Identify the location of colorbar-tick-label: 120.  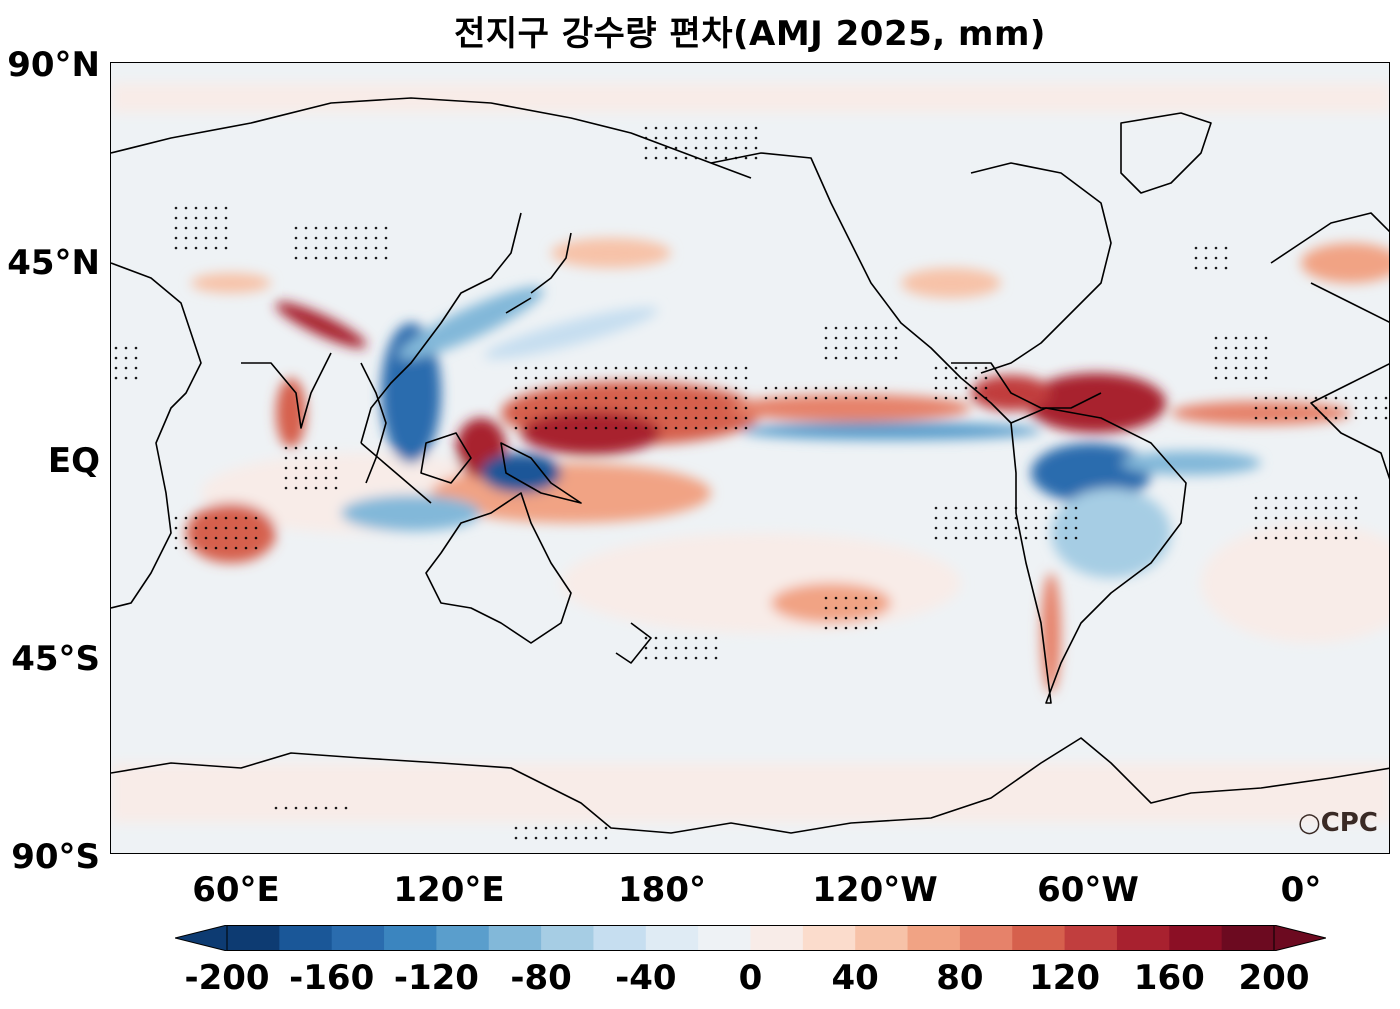
(1065, 978).